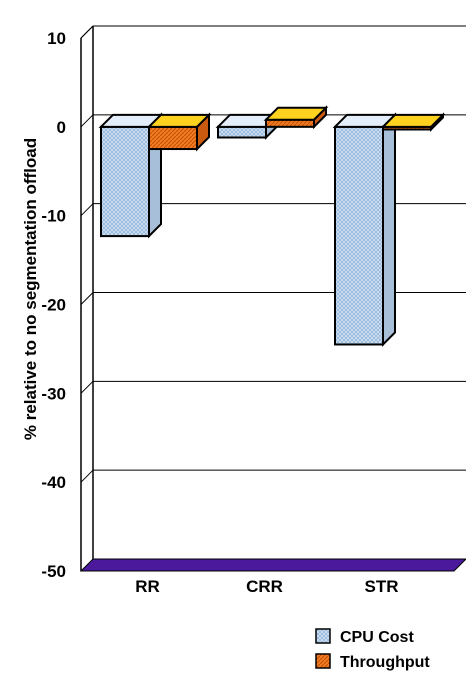  What do you see at coordinates (323, 636) in the screenshot?
I see `legend-swatch-cpu` at bounding box center [323, 636].